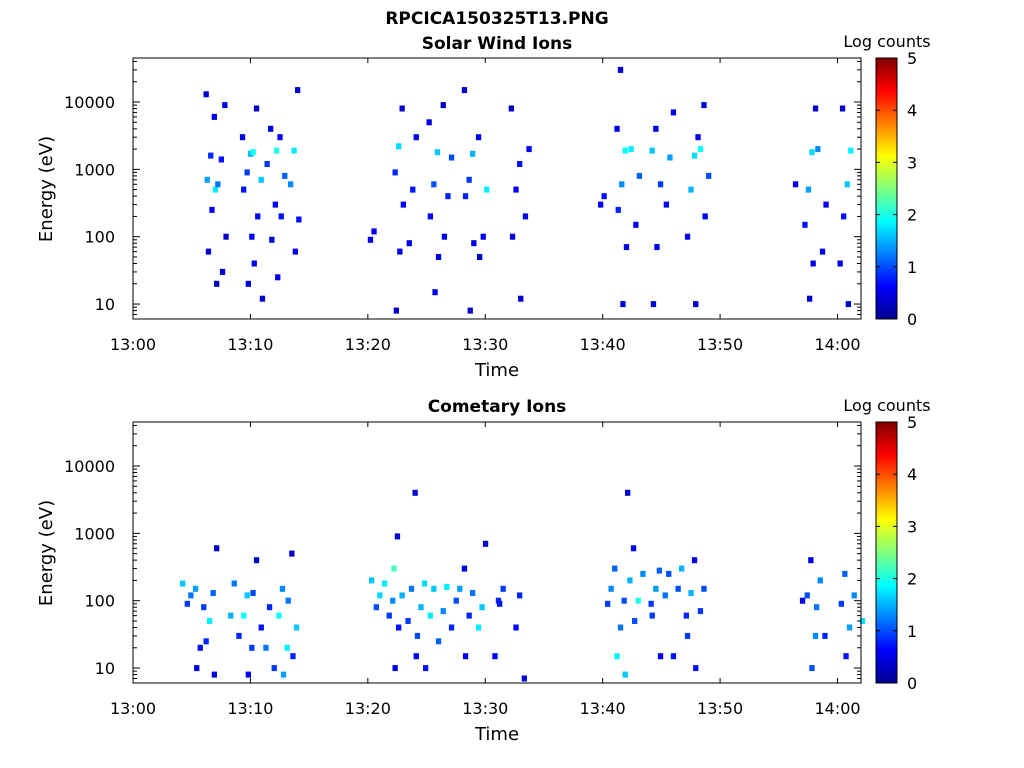  Describe the element at coordinates (896, 189) in the screenshot. I see `colorbar-ticks: 0 1 2 3 4 5` at that location.